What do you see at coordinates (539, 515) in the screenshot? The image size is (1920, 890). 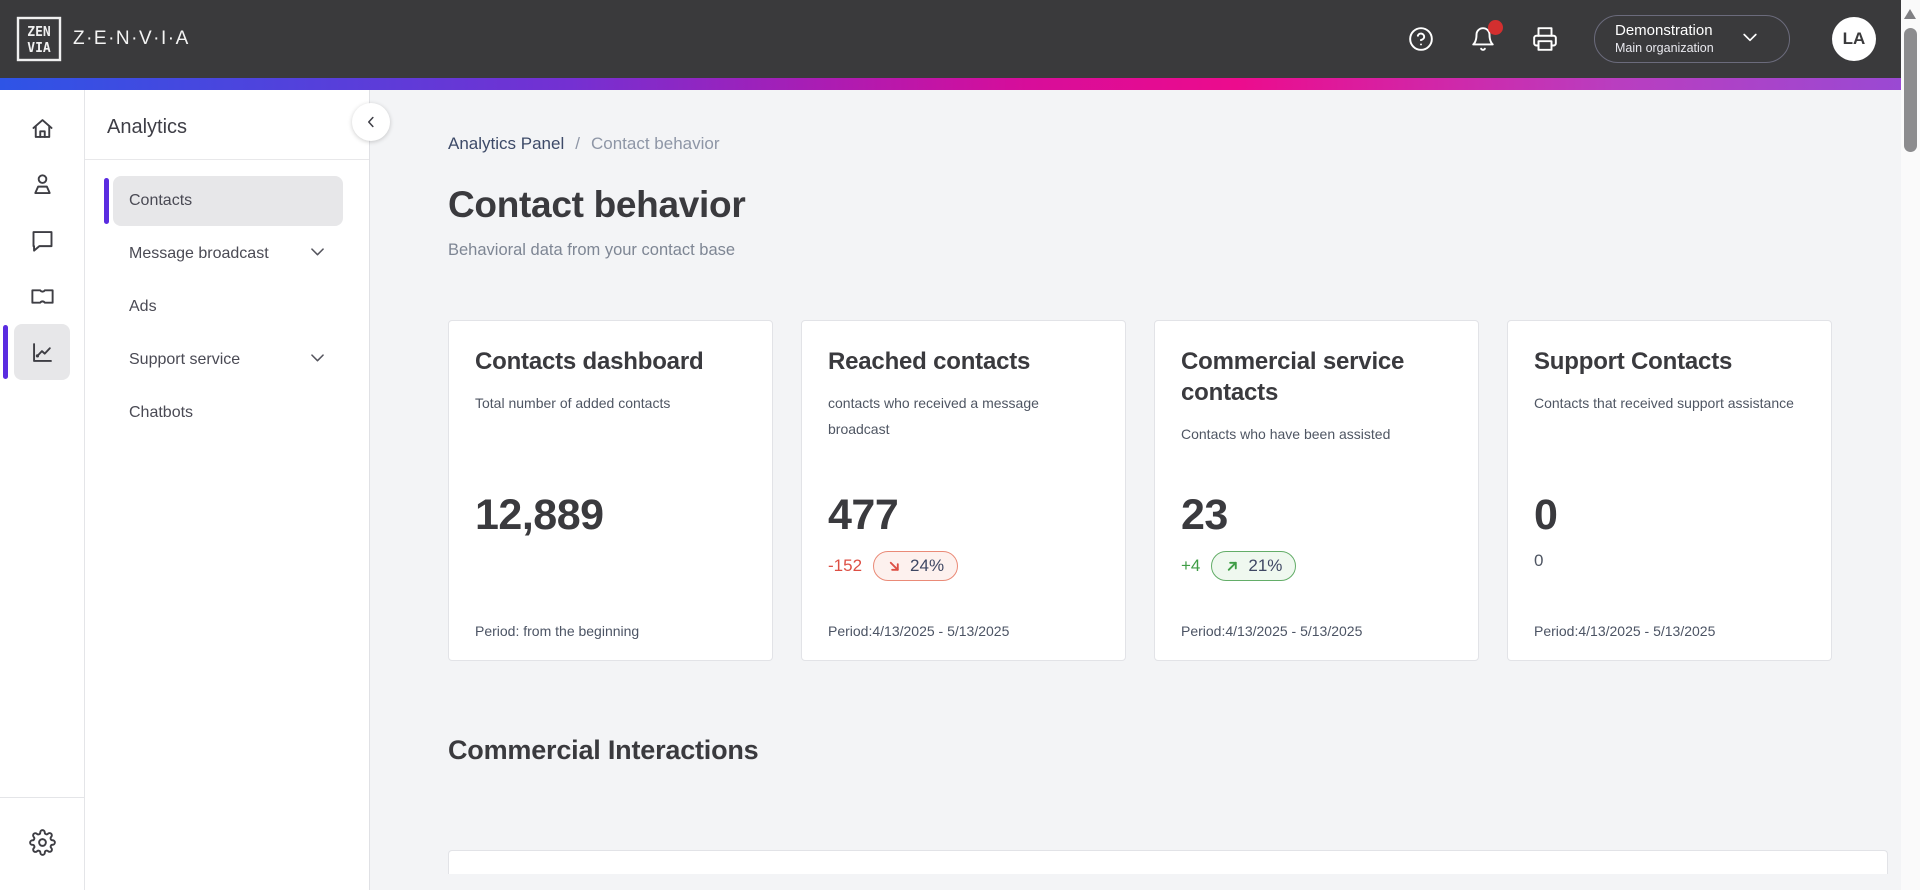 I see `card-value: 12,889` at bounding box center [539, 515].